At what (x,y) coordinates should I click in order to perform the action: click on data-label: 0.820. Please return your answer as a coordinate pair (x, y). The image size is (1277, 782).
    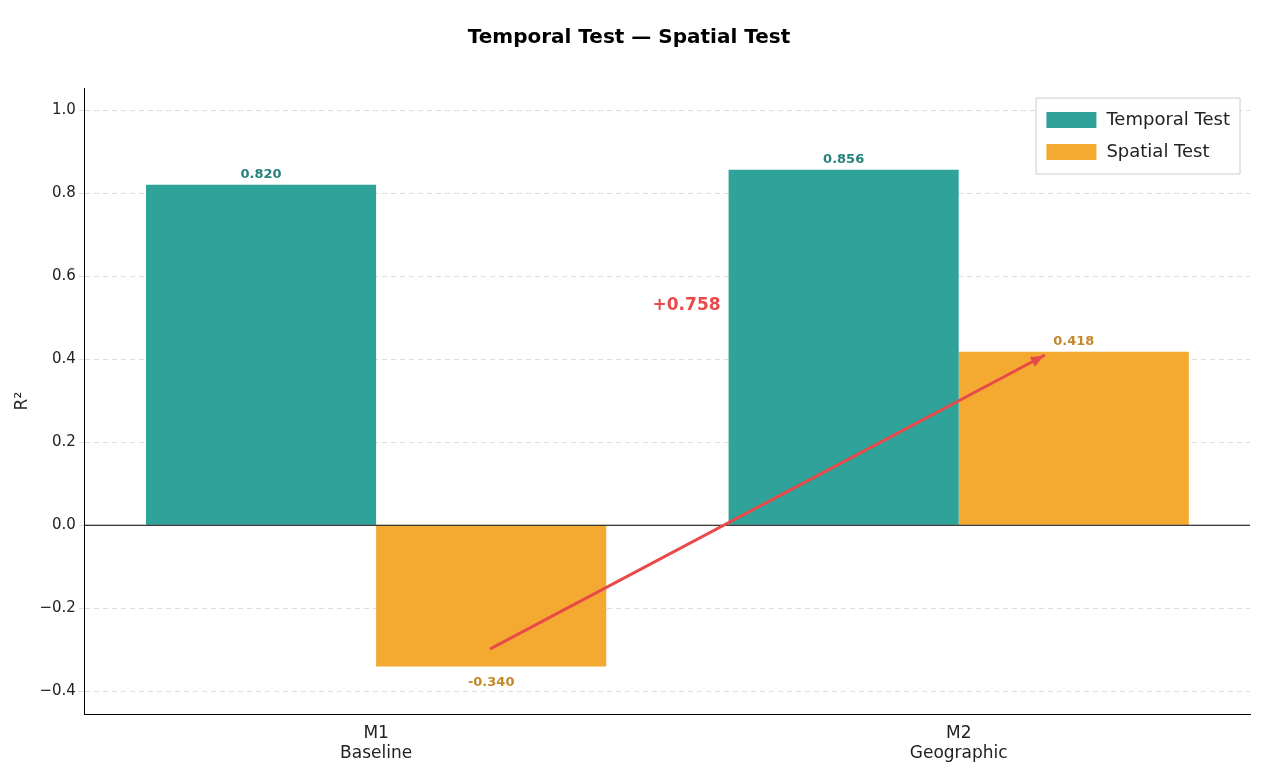
    Looking at the image, I should click on (261, 173).